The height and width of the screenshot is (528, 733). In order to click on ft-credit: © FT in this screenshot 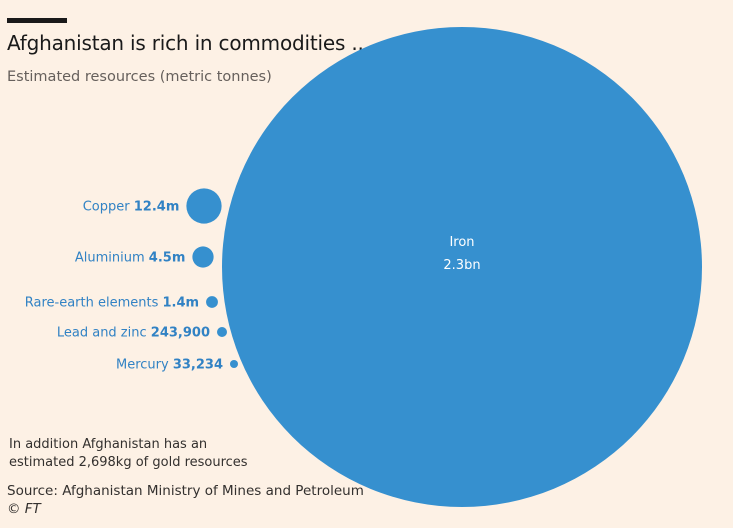, I will do `click(24, 509)`.